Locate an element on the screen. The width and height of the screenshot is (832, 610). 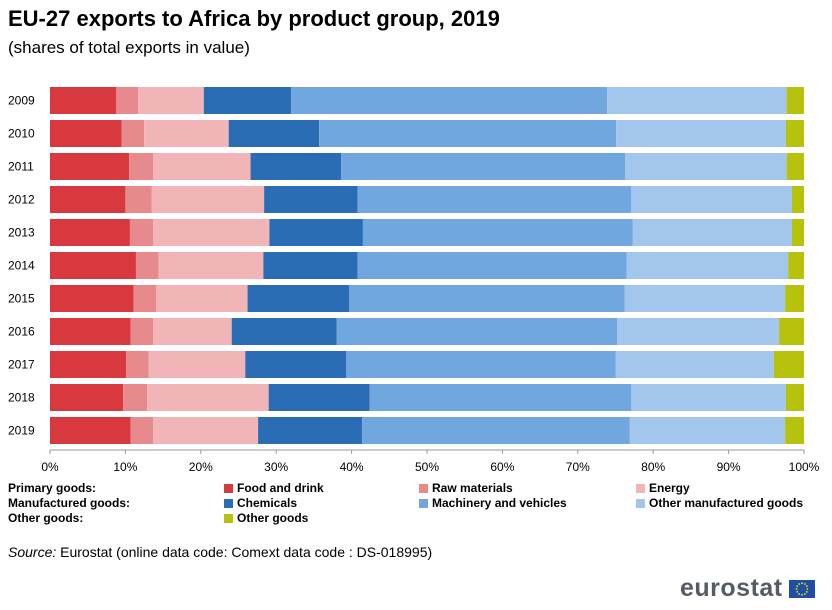
legend-label: Other manufactured goods is located at coordinates (726, 503).